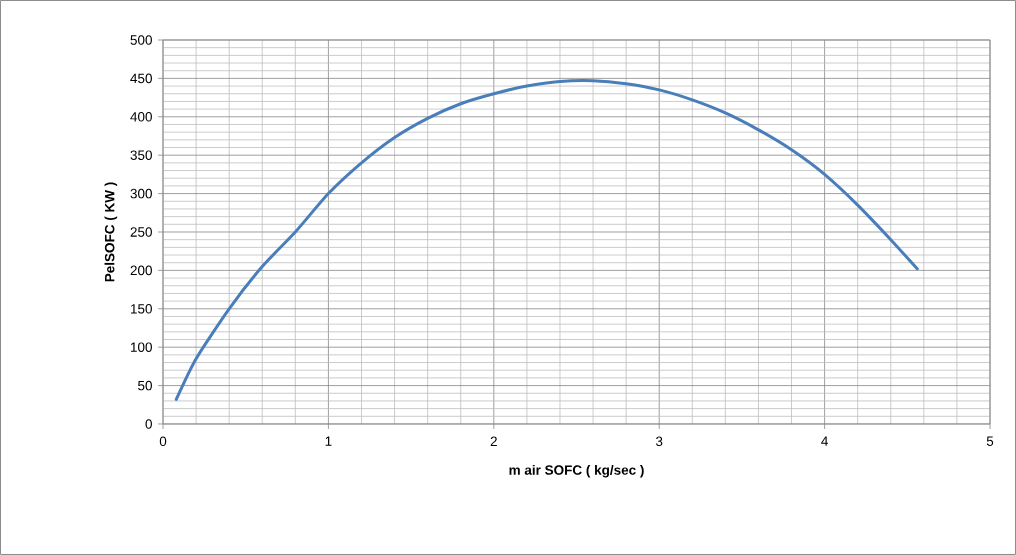 The width and height of the screenshot is (1016, 555). Describe the element at coordinates (141, 117) in the screenshot. I see `y-tick-label: 400` at that location.